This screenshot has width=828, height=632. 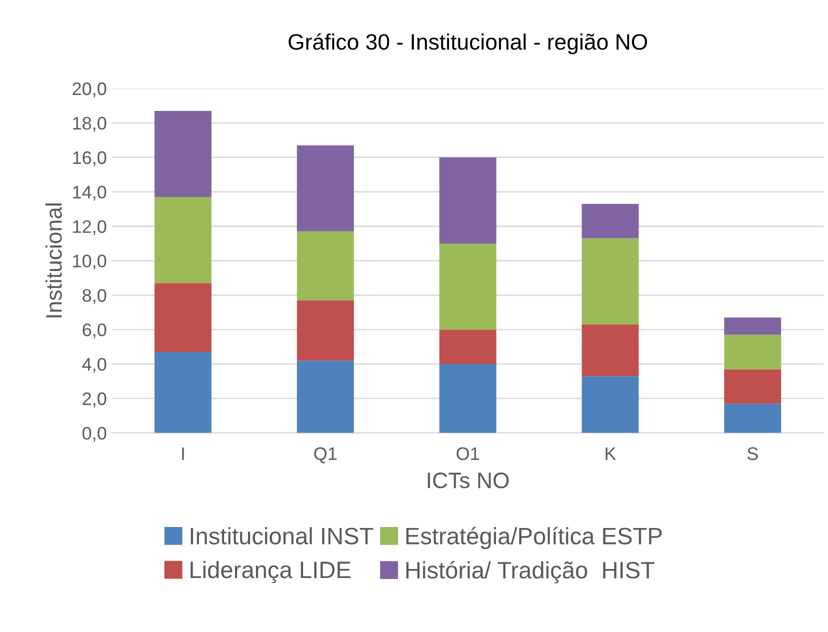 What do you see at coordinates (534, 538) in the screenshot?
I see `legend-label: Estratégia/Política ESTP` at bounding box center [534, 538].